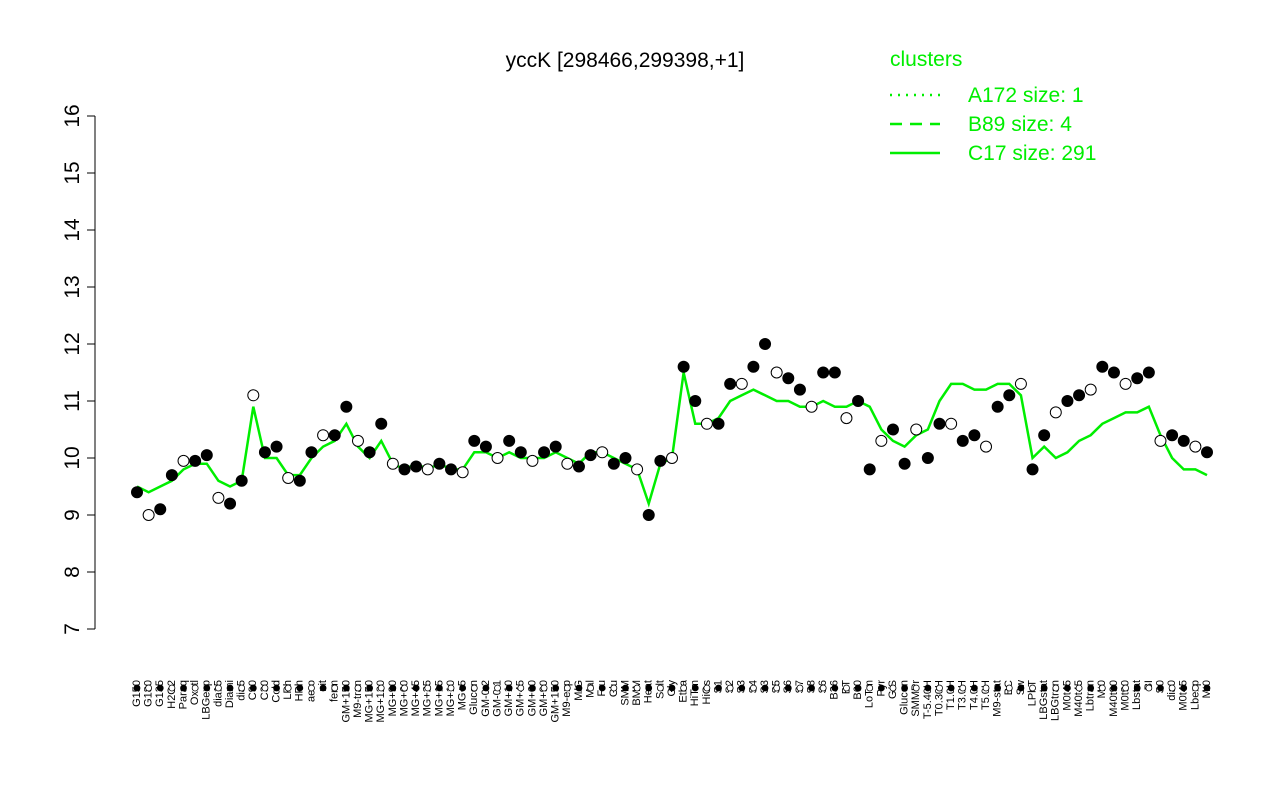  Describe the element at coordinates (1067, 695) in the screenshot. I see `x-tick-label: M0t45` at that location.